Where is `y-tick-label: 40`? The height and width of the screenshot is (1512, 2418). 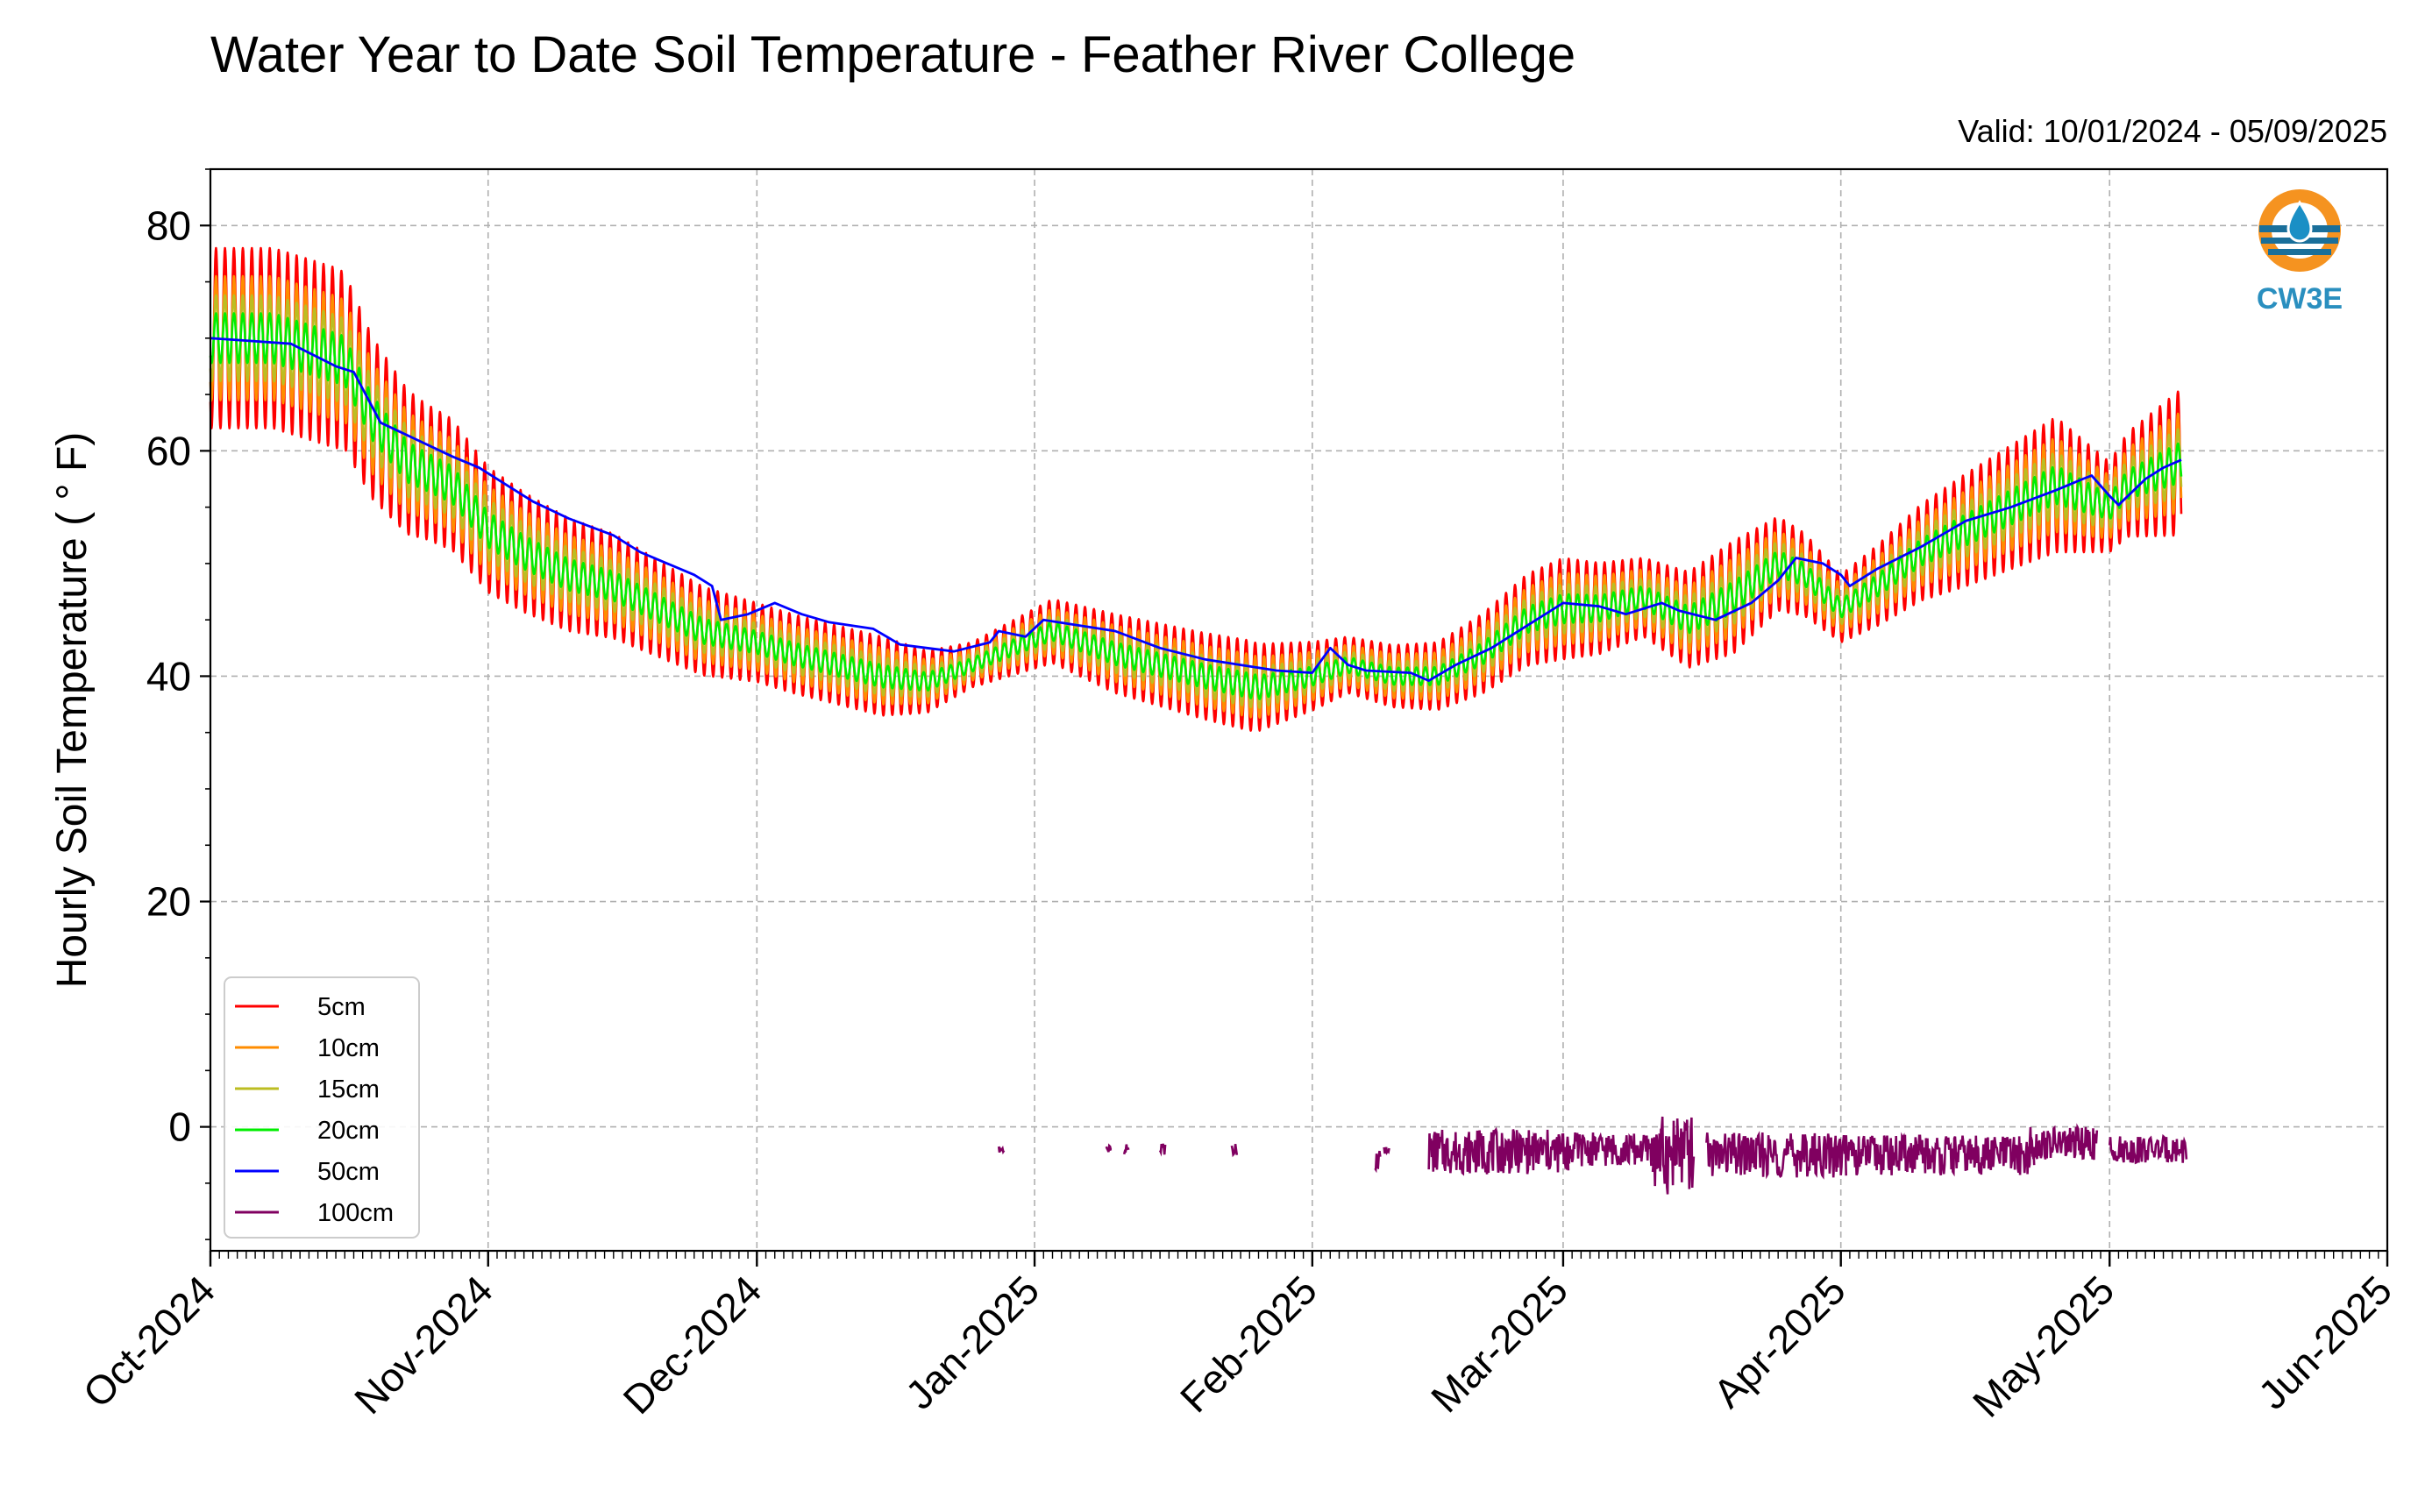 y-tick-label: 40 is located at coordinates (168, 676).